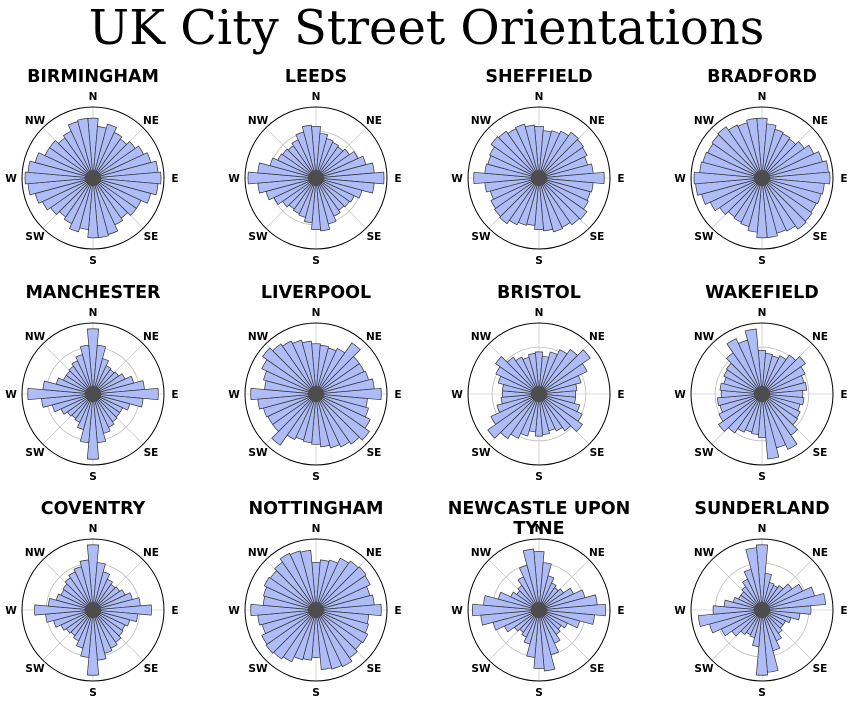  What do you see at coordinates (762, 509) in the screenshot?
I see `chart-title-sunderland: SUNDERLAND` at bounding box center [762, 509].